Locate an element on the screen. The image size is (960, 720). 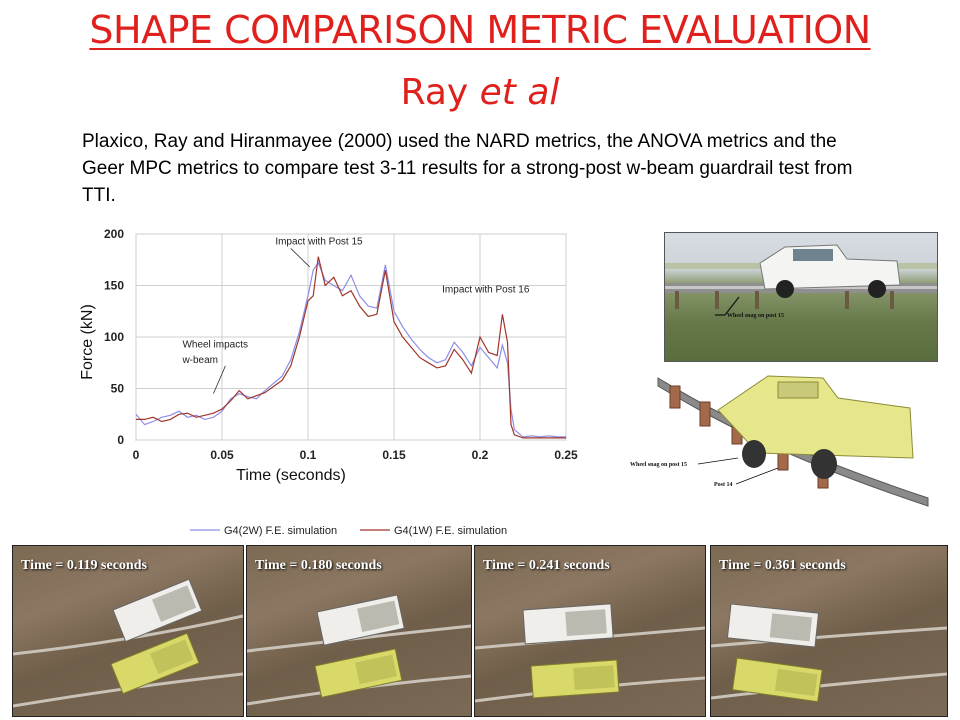
x-tick-label: 0 is located at coordinates (136, 455).